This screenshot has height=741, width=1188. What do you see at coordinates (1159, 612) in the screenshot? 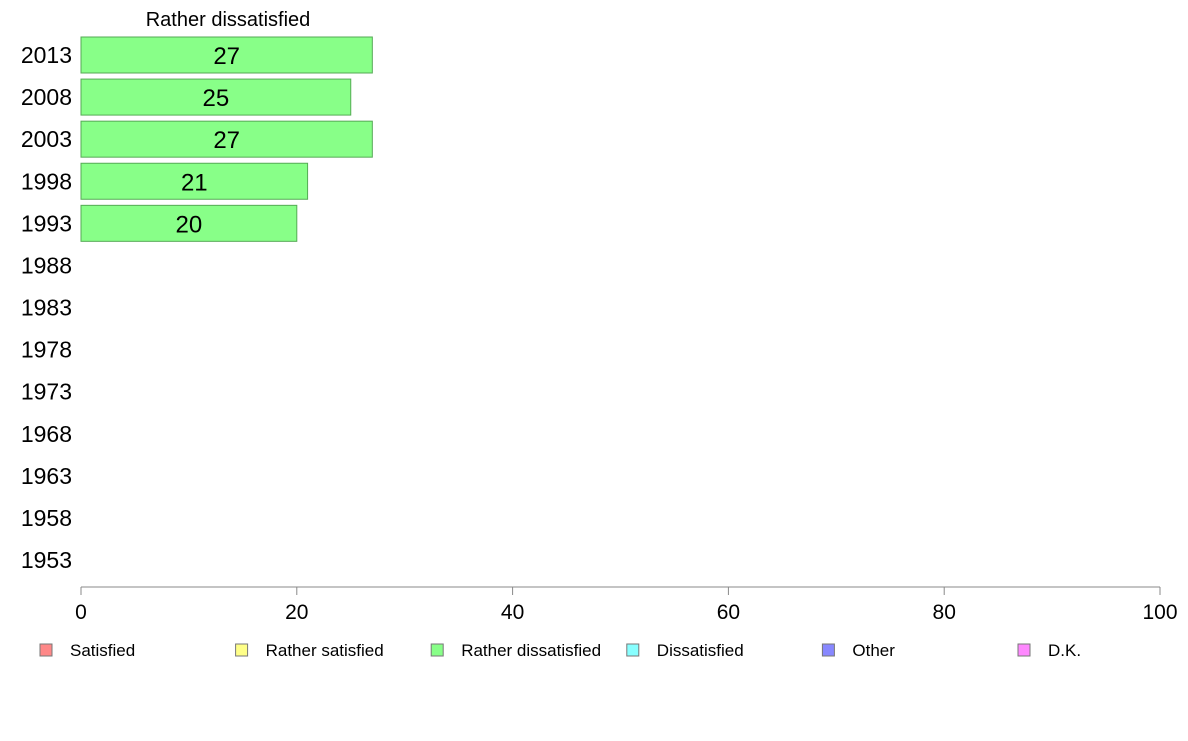
I see `x-tick-label: 100` at bounding box center [1159, 612].